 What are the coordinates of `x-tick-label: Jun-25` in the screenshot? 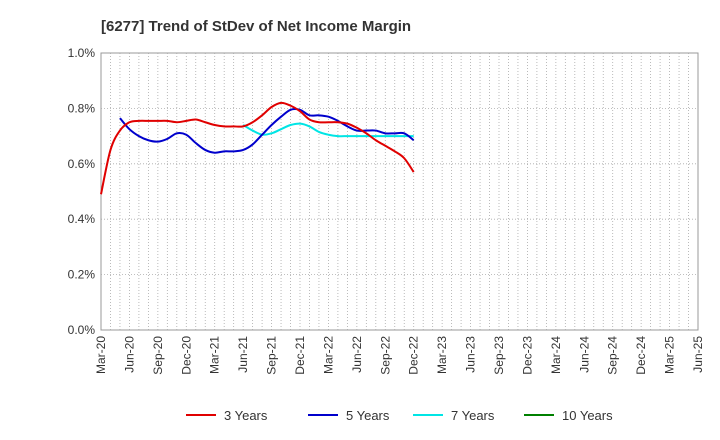 It's located at (698, 354).